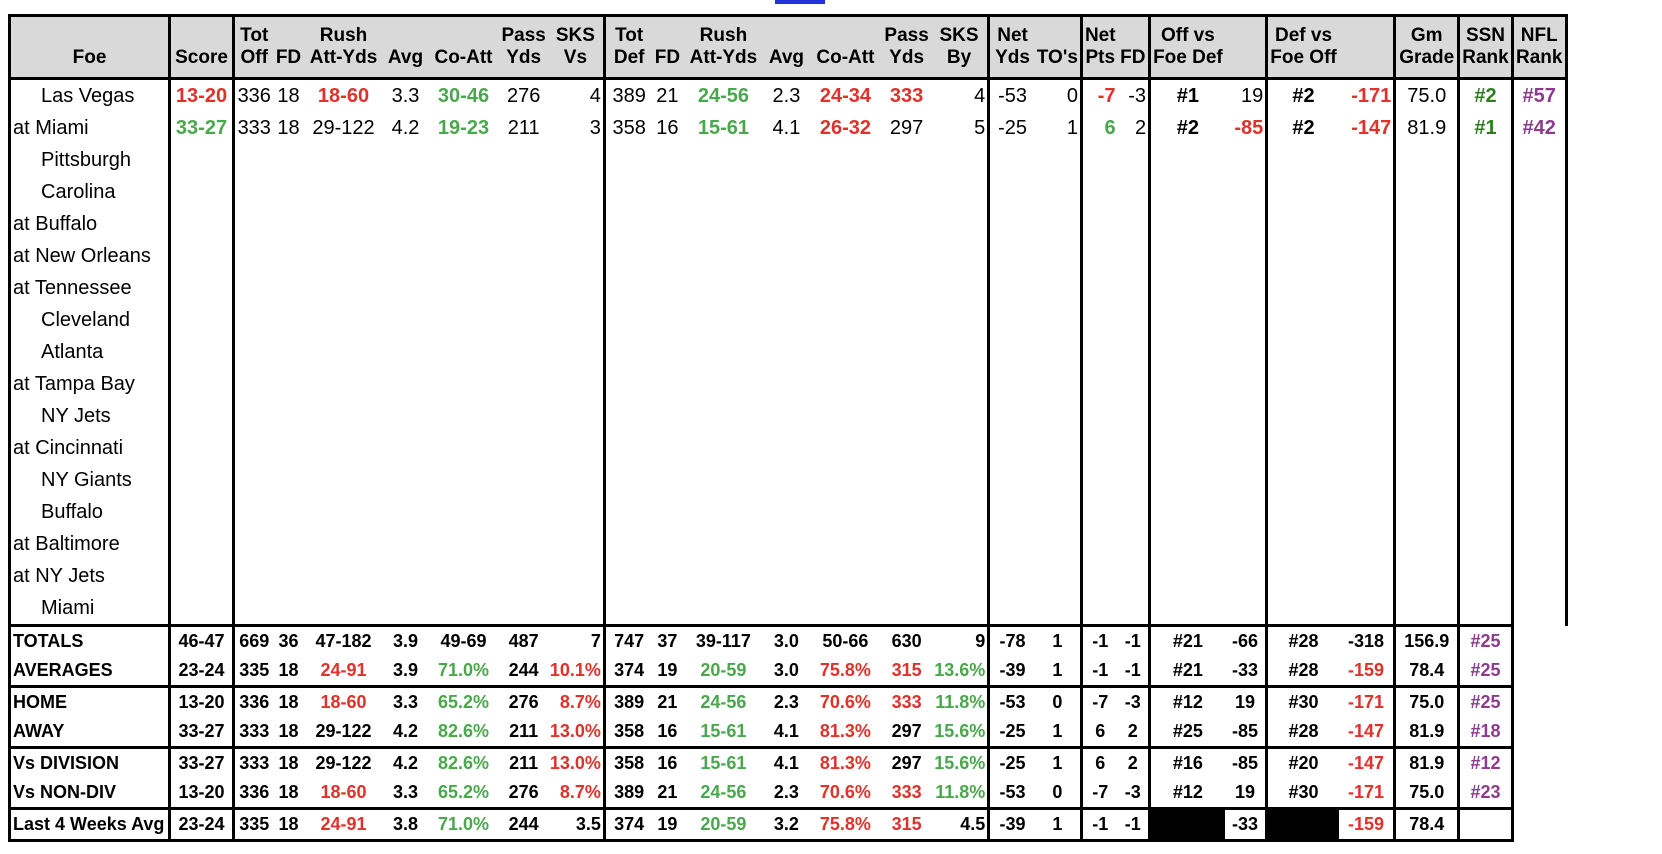 This screenshot has width=1662, height=854. Describe the element at coordinates (89, 160) in the screenshot. I see `foe-name: Pittsburgh` at that location.